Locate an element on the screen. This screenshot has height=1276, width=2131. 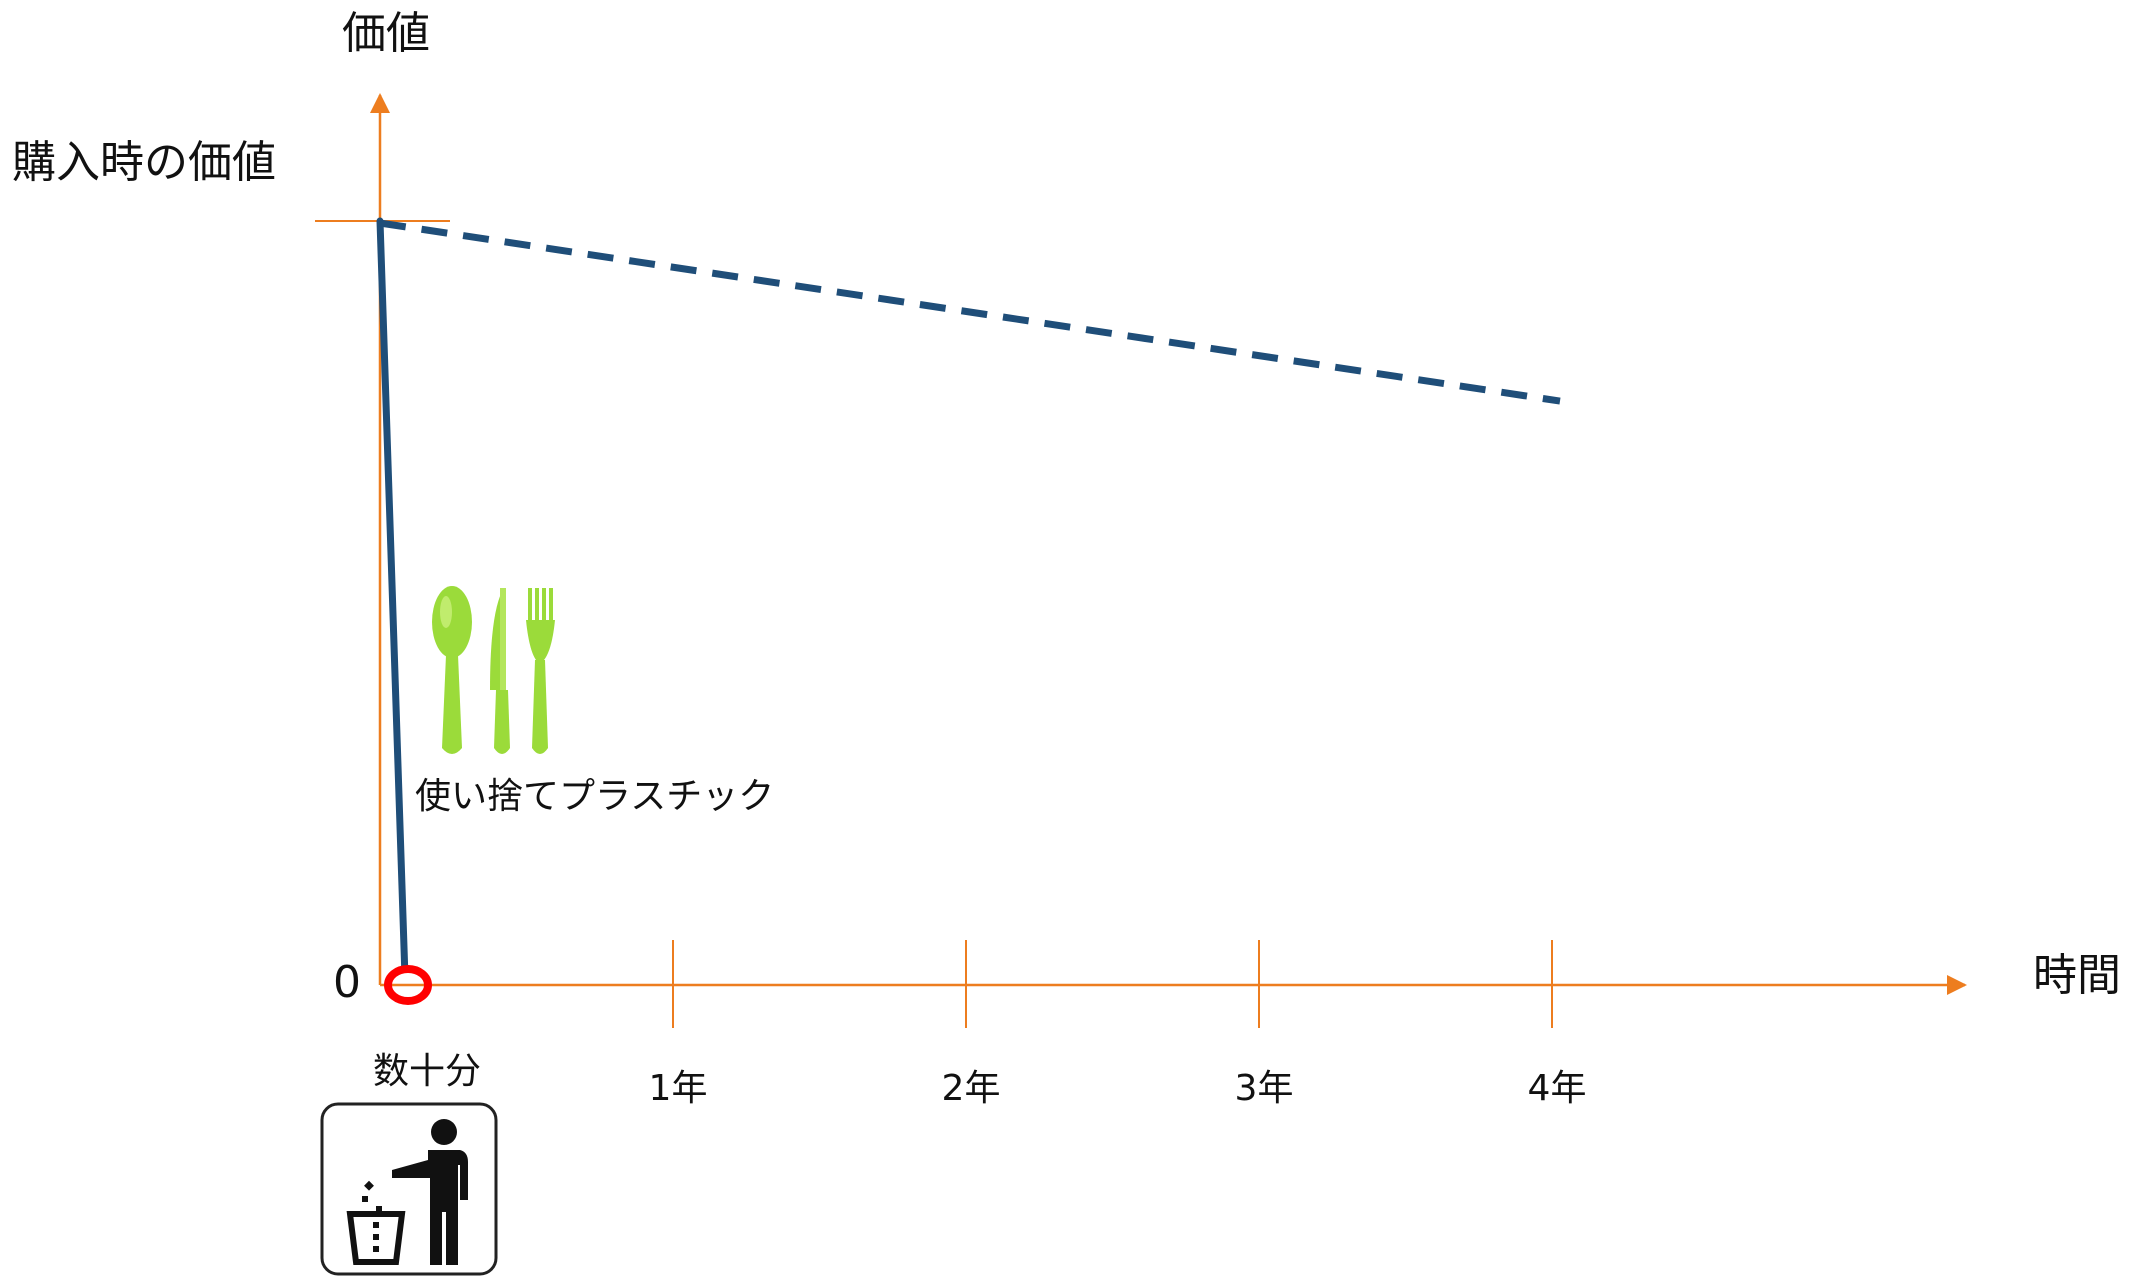
x-tick-labels: 数十分 1年 2年 3年 4年 is located at coordinates (979, 1080).